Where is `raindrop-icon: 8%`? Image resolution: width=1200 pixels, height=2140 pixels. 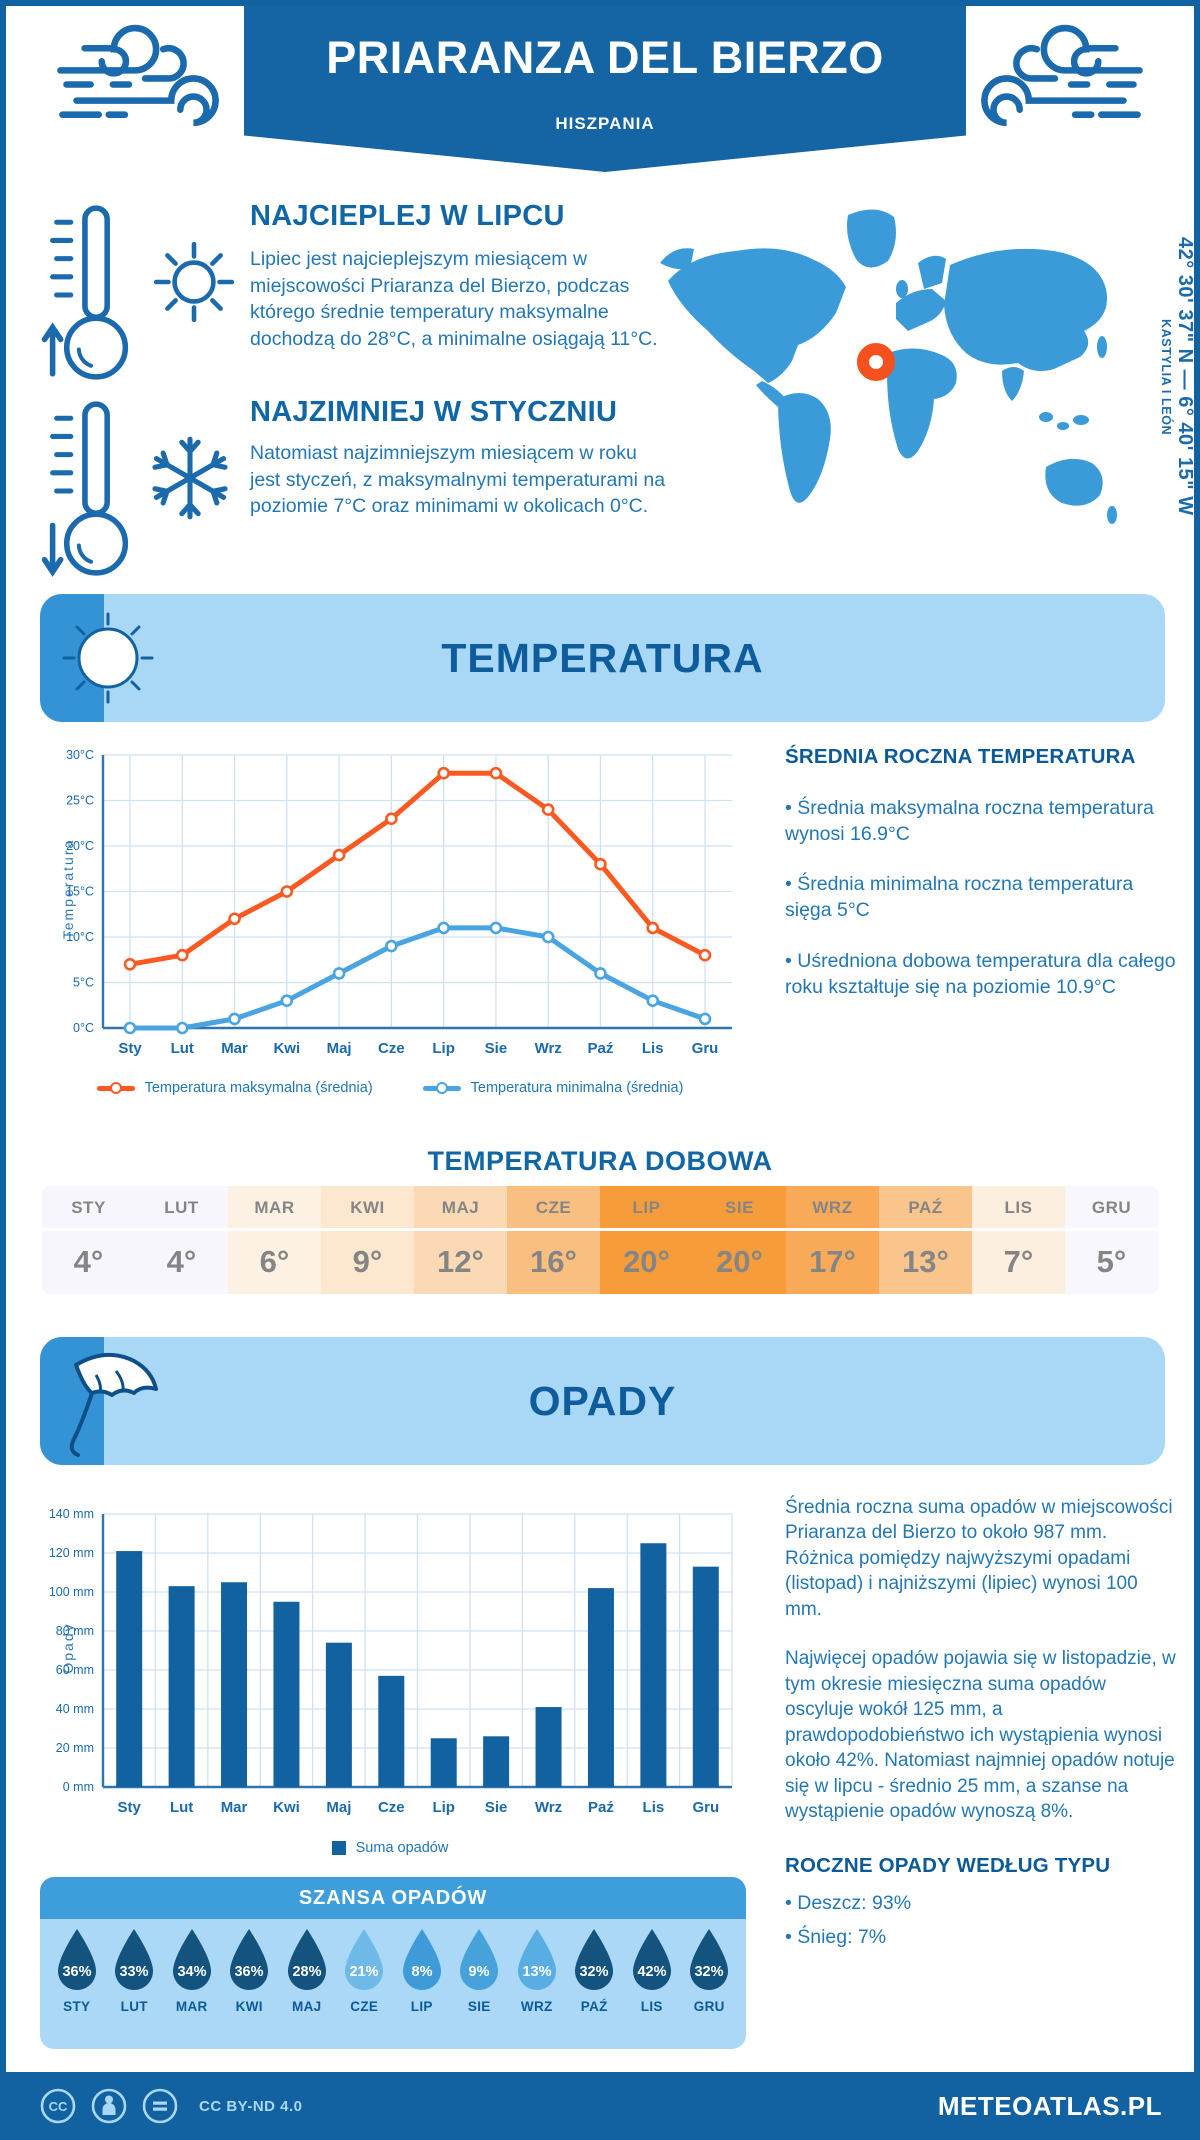 raindrop-icon: 8% is located at coordinates (421, 1959).